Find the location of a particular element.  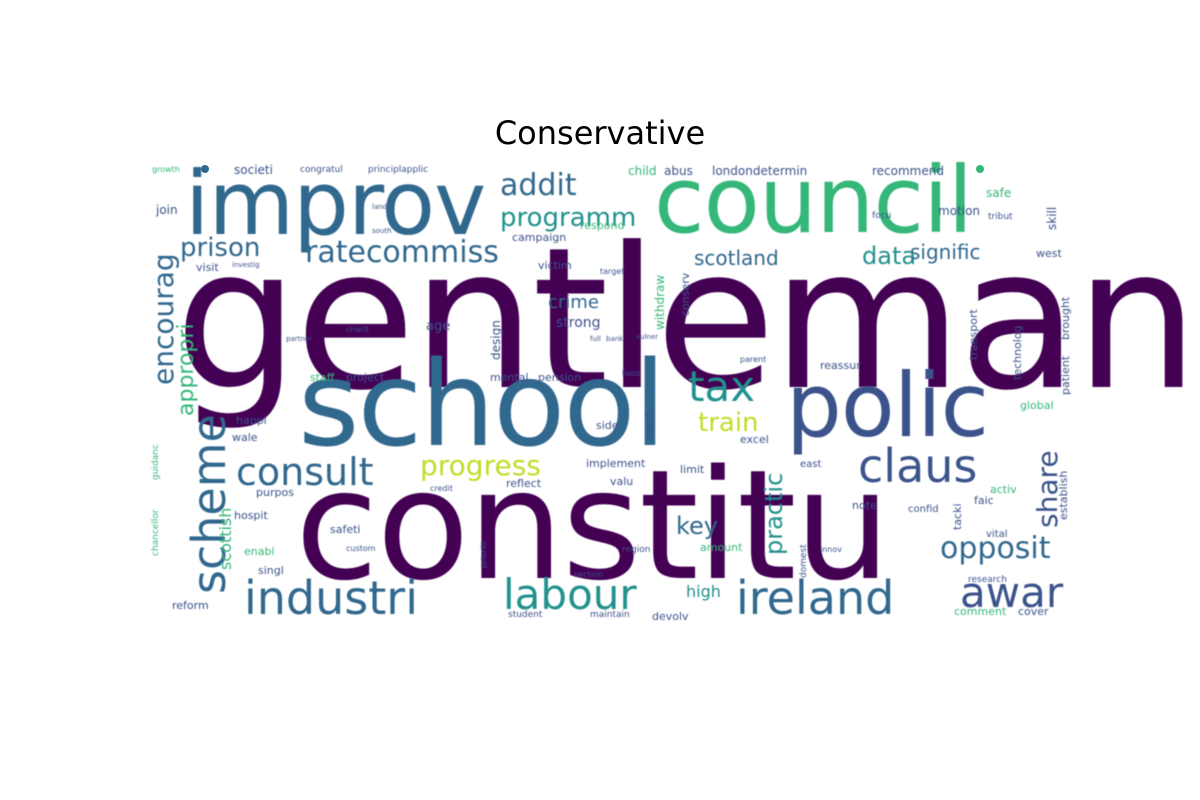

word-implement: implement is located at coordinates (616, 463).